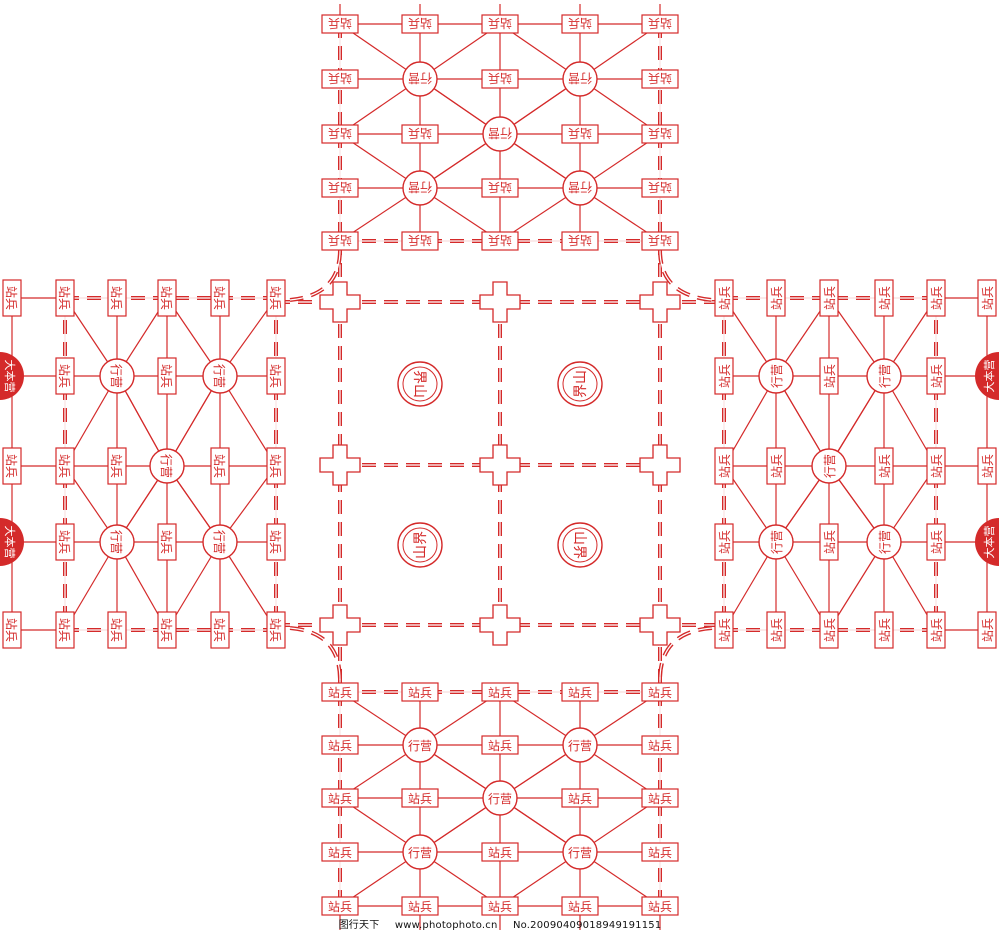 This screenshot has height=934, width=1000. I want to click on railway, so click(685, 653).